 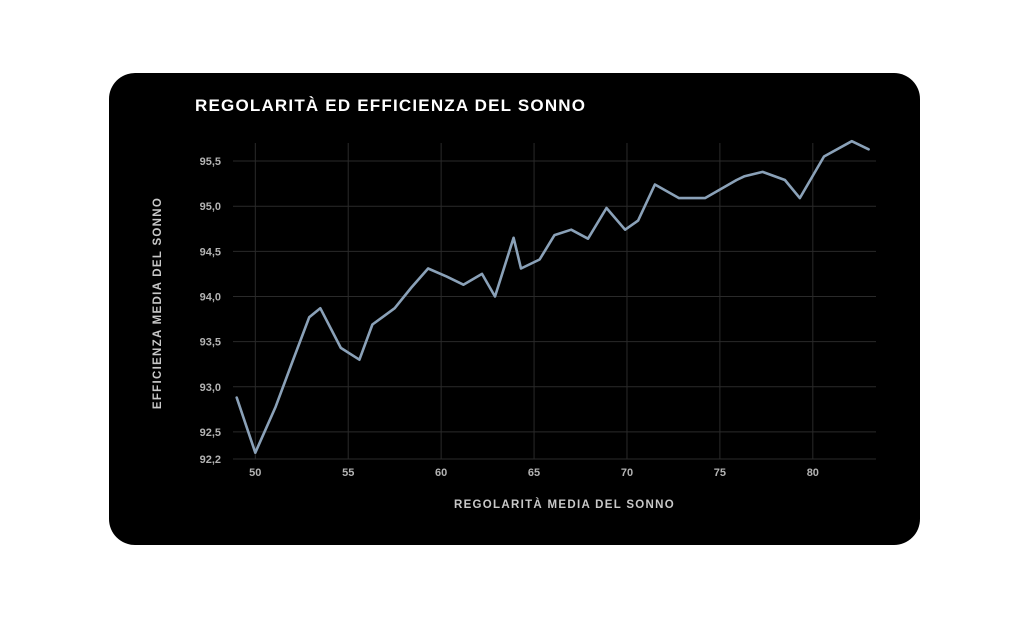 What do you see at coordinates (210, 460) in the screenshot?
I see `y-tick-label: 92,2` at bounding box center [210, 460].